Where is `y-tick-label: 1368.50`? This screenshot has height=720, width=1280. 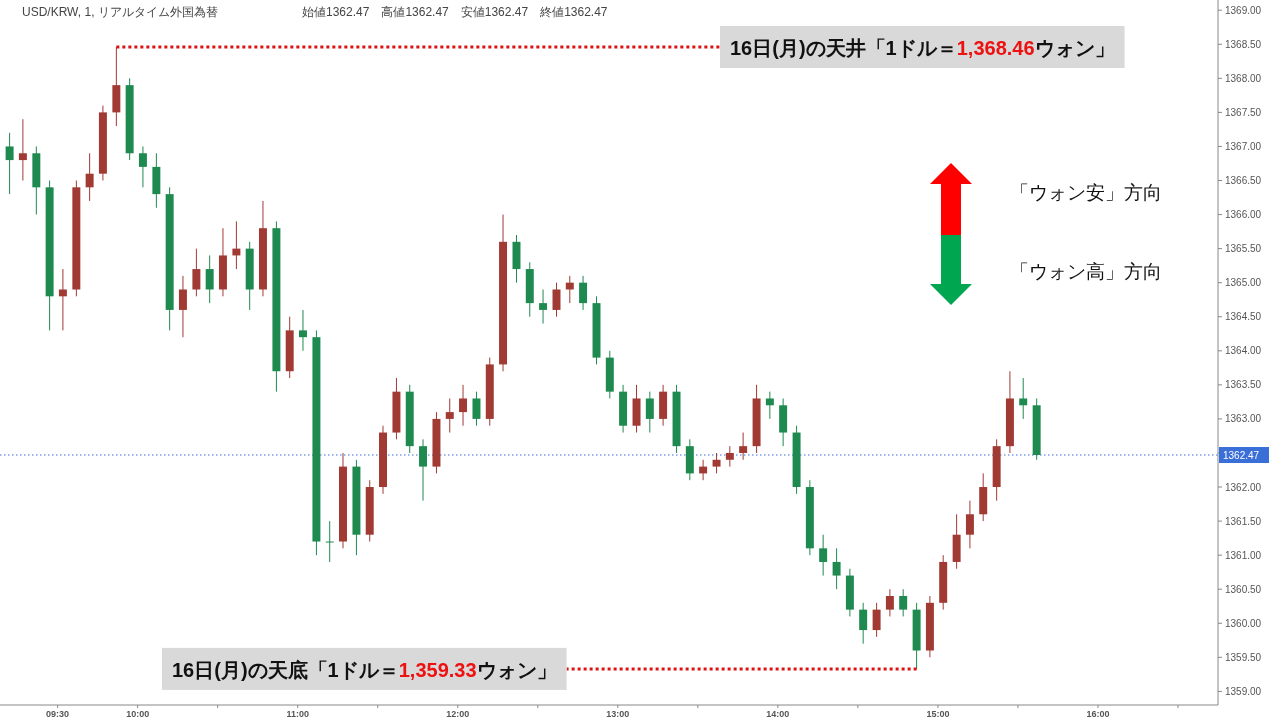 y-tick-label: 1368.50 is located at coordinates (1243, 44).